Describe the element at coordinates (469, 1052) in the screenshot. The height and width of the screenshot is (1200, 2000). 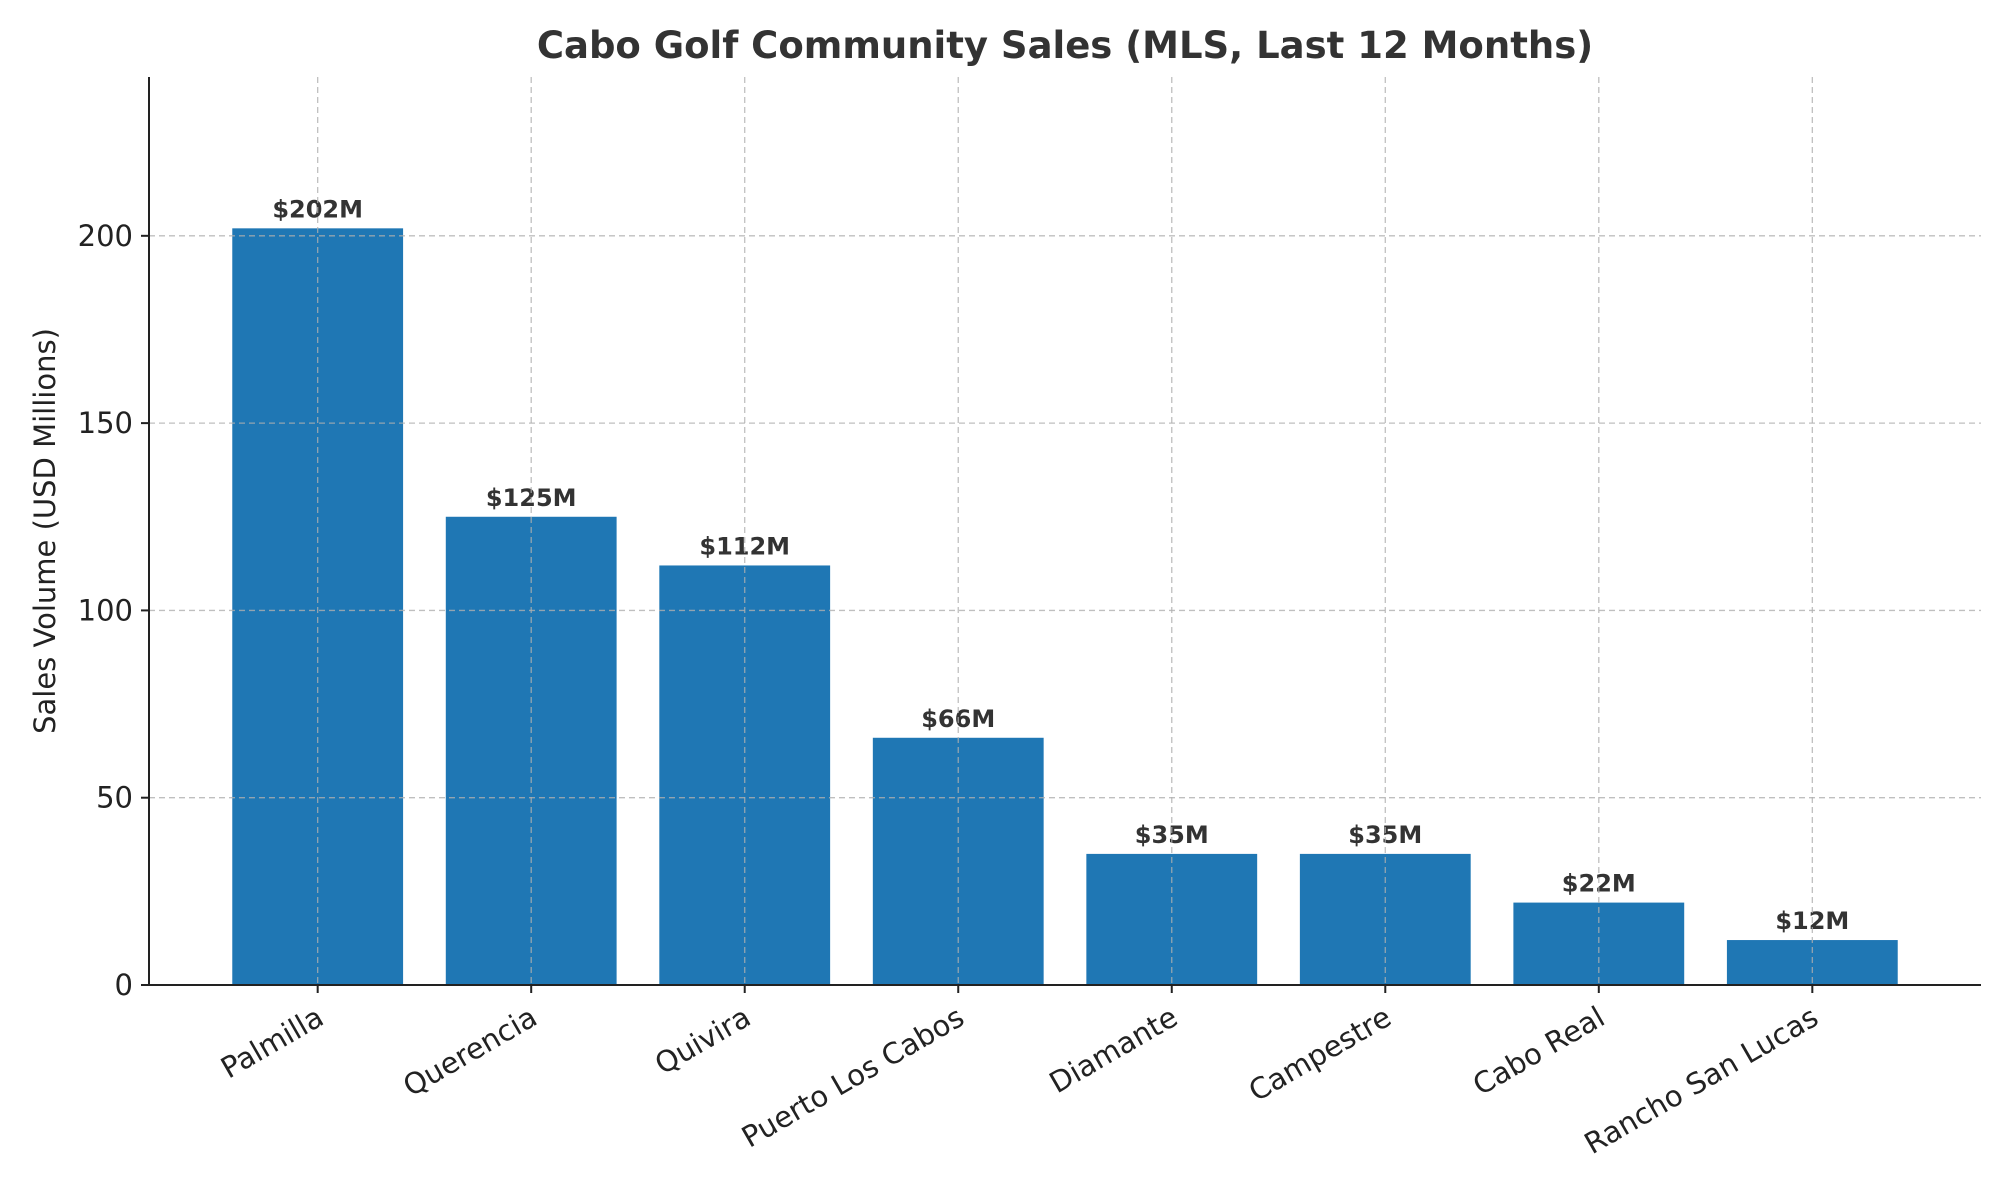
I see `x-tick-label: Querencia` at that location.